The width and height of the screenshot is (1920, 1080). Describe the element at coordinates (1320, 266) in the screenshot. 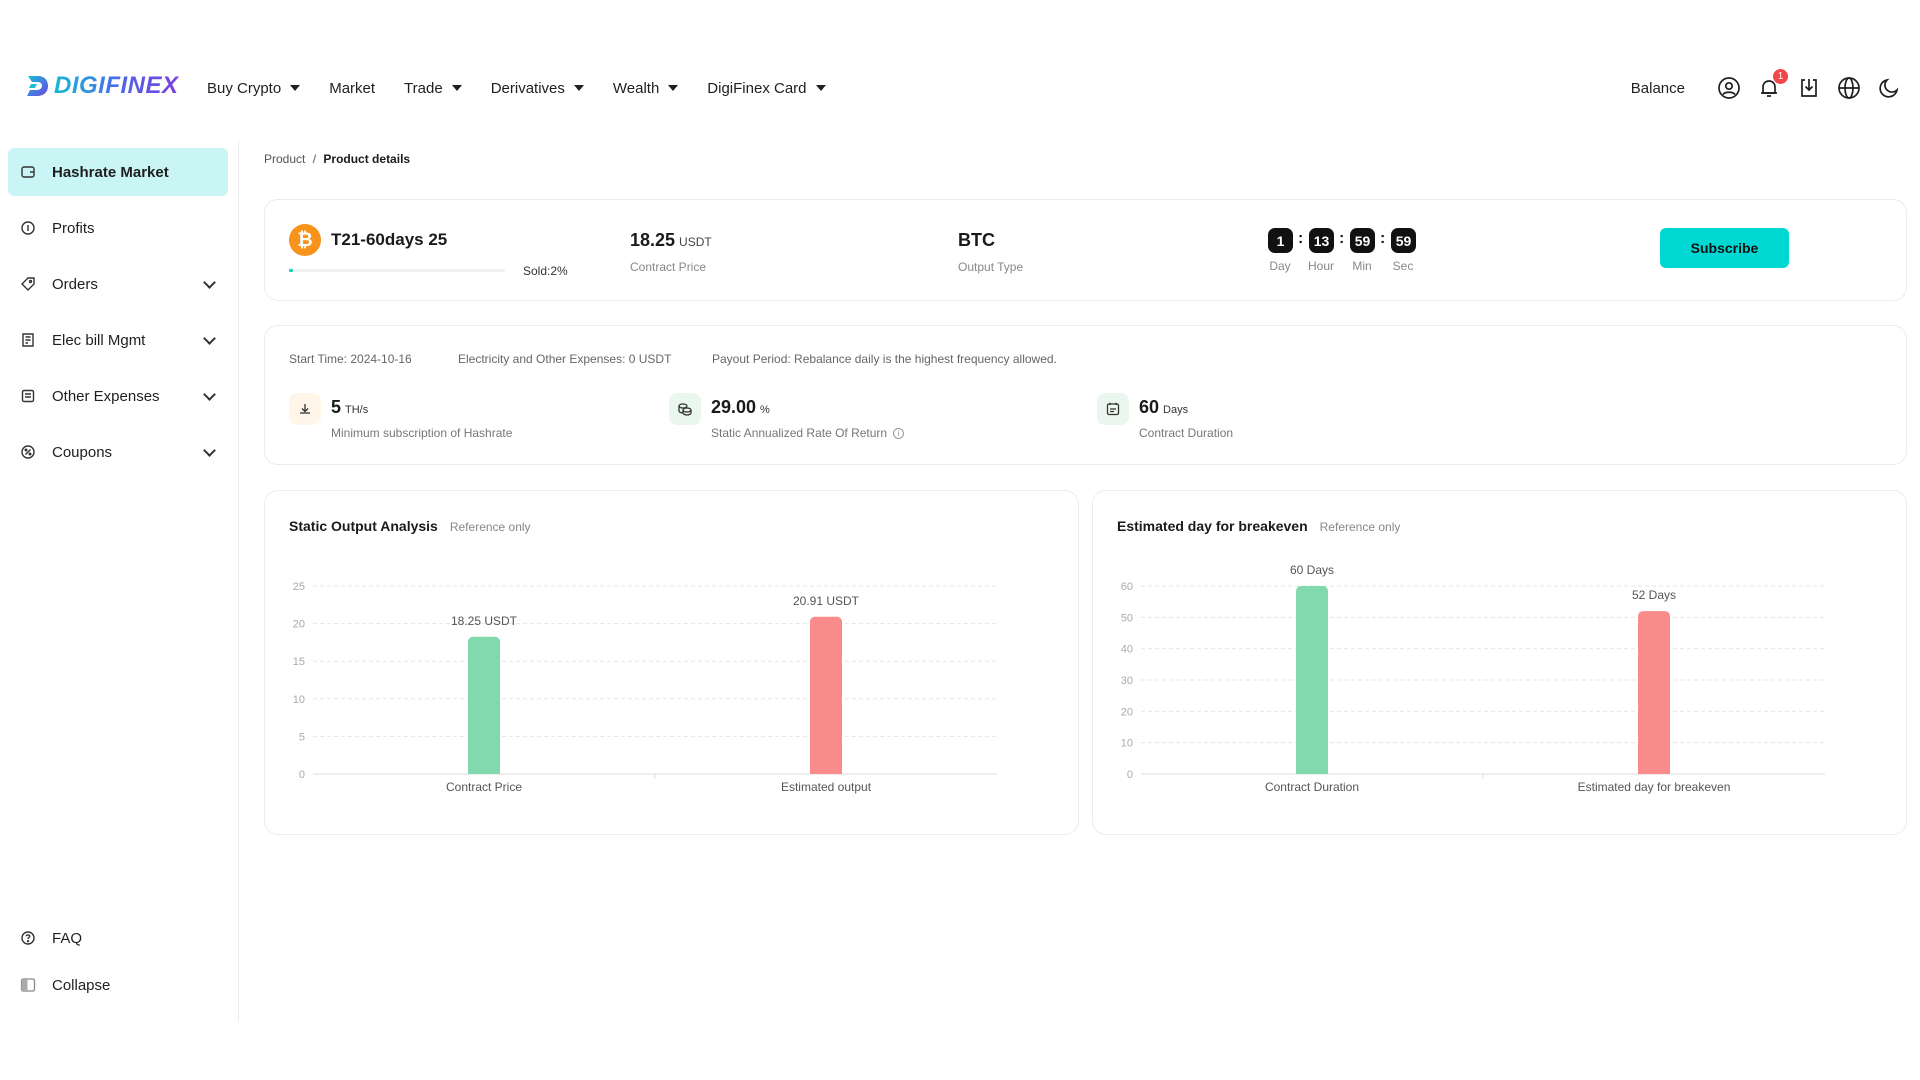

I see `countdown-hour-label: Hour` at that location.